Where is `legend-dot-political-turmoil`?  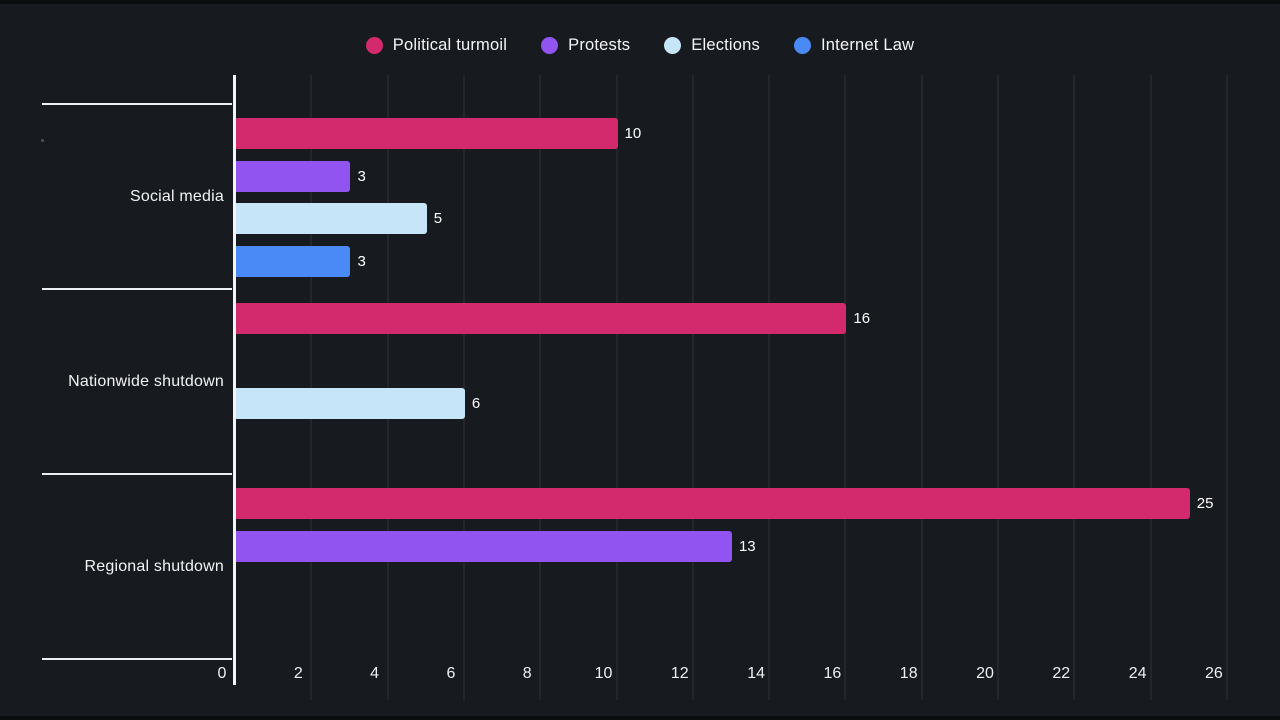 legend-dot-political-turmoil is located at coordinates (374, 45).